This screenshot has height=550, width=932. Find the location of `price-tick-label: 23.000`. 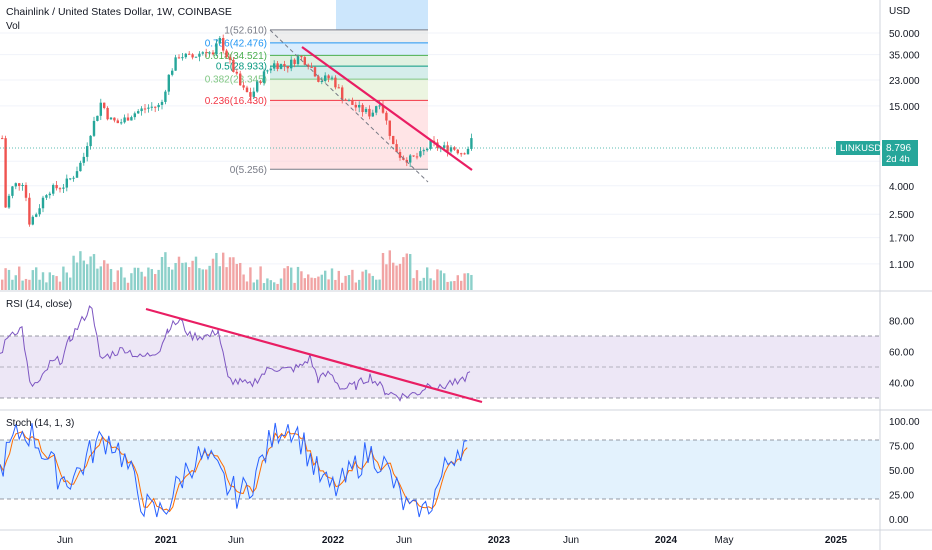

price-tick-label: 23.000 is located at coordinates (904, 81).